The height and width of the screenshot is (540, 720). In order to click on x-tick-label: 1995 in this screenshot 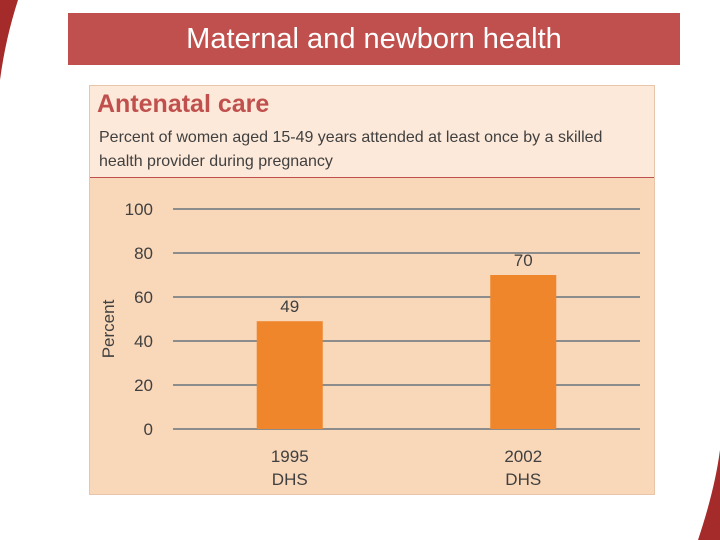, I will do `click(290, 456)`.